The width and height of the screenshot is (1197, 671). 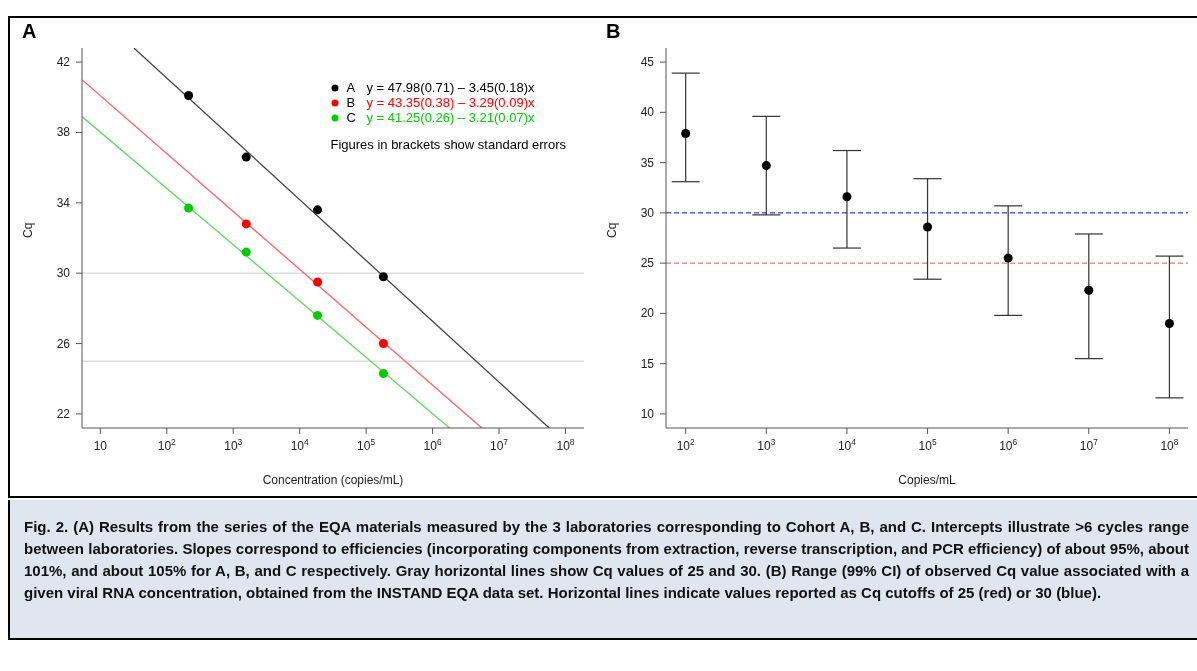 What do you see at coordinates (333, 480) in the screenshot?
I see `x-axis-title: Concentration (copies/mL)` at bounding box center [333, 480].